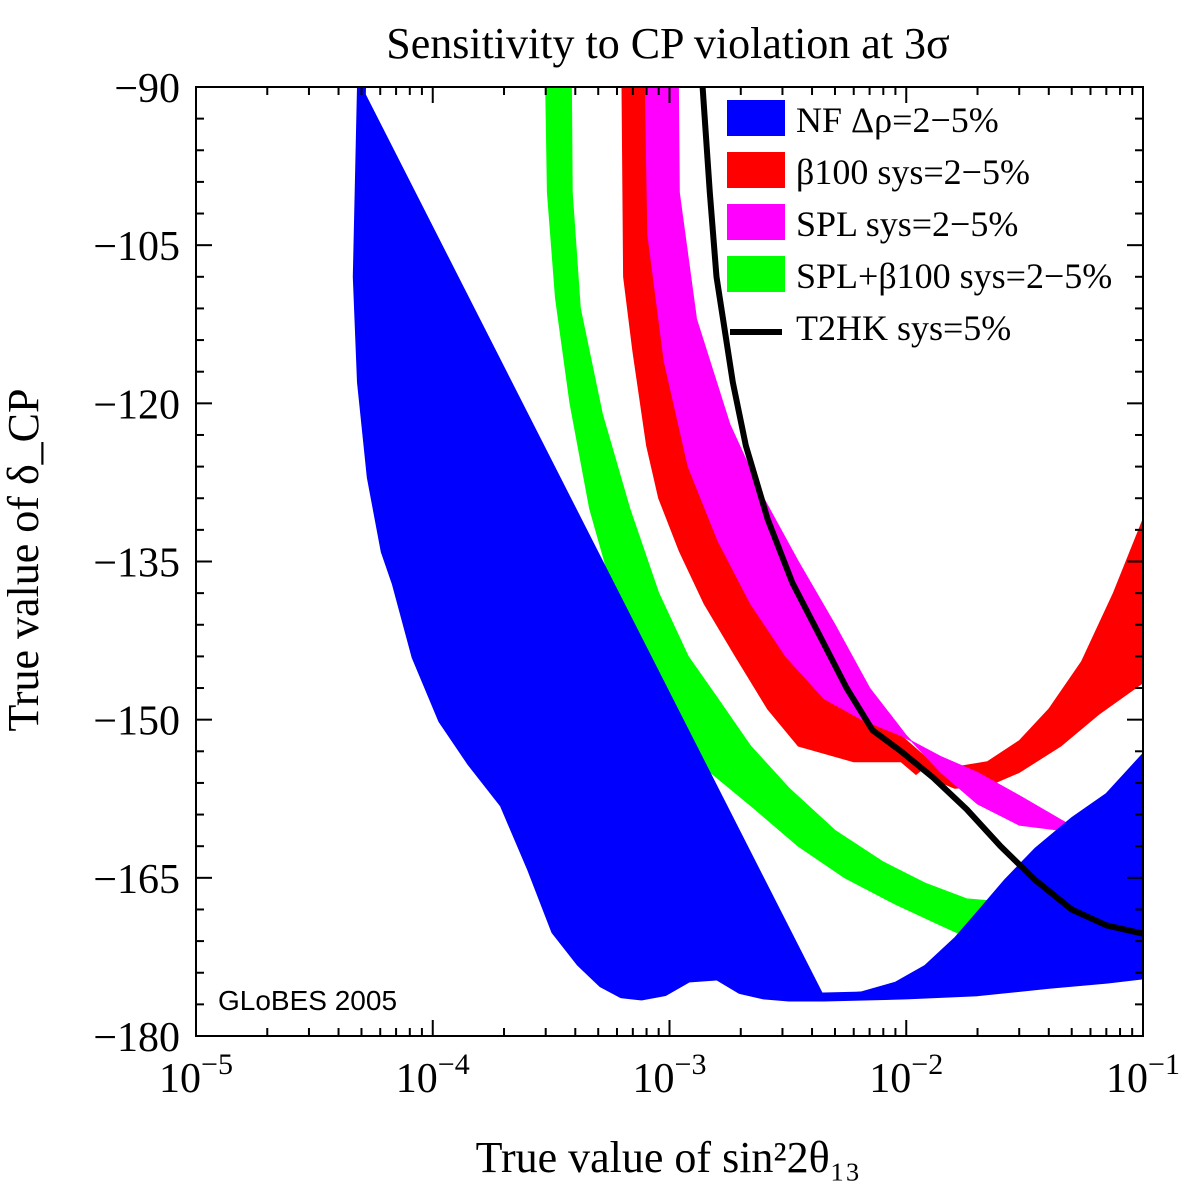 Image resolution: width=1200 pixels, height=1200 pixels. Describe the element at coordinates (136, 564) in the screenshot. I see `y-tick-label: −135` at that location.